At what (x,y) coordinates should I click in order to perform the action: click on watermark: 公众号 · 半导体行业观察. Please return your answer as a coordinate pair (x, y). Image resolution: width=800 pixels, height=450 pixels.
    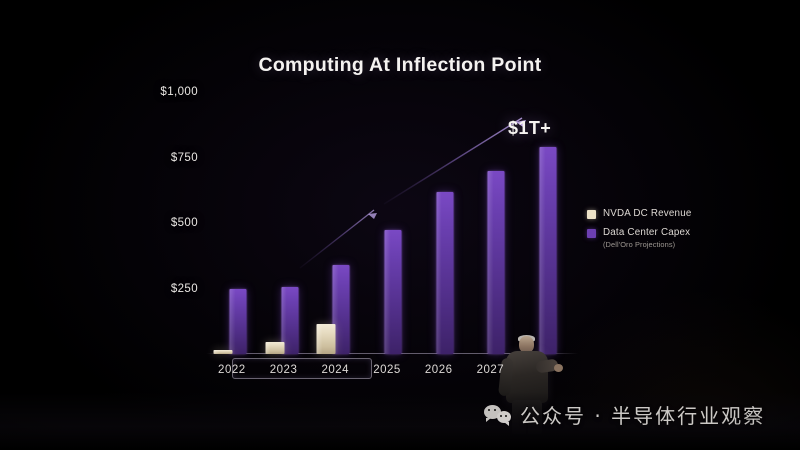
    Looking at the image, I should click on (624, 414).